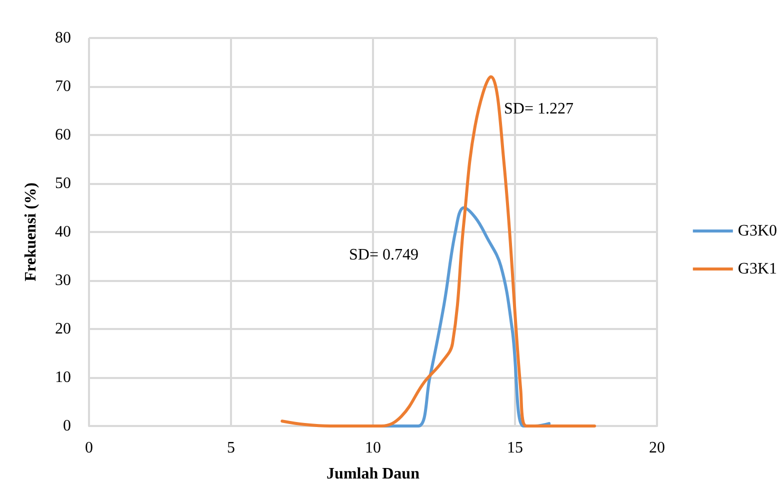 The image size is (782, 500). Describe the element at coordinates (63, 38) in the screenshot. I see `y-tick-label: 80` at that location.